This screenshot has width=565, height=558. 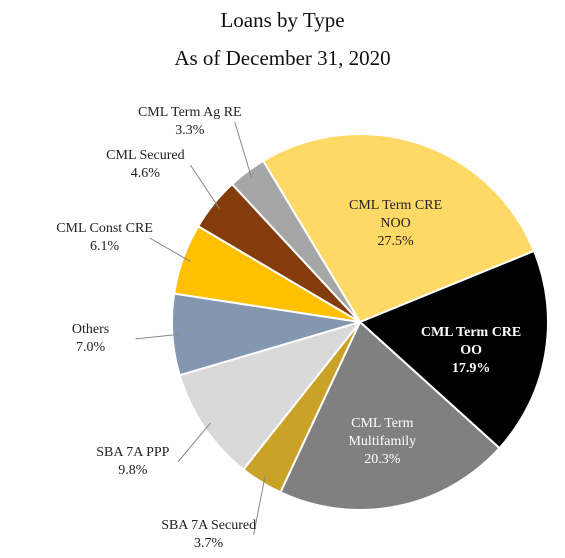 I want to click on category-label: SBA 7A PPP, so click(x=133, y=452).